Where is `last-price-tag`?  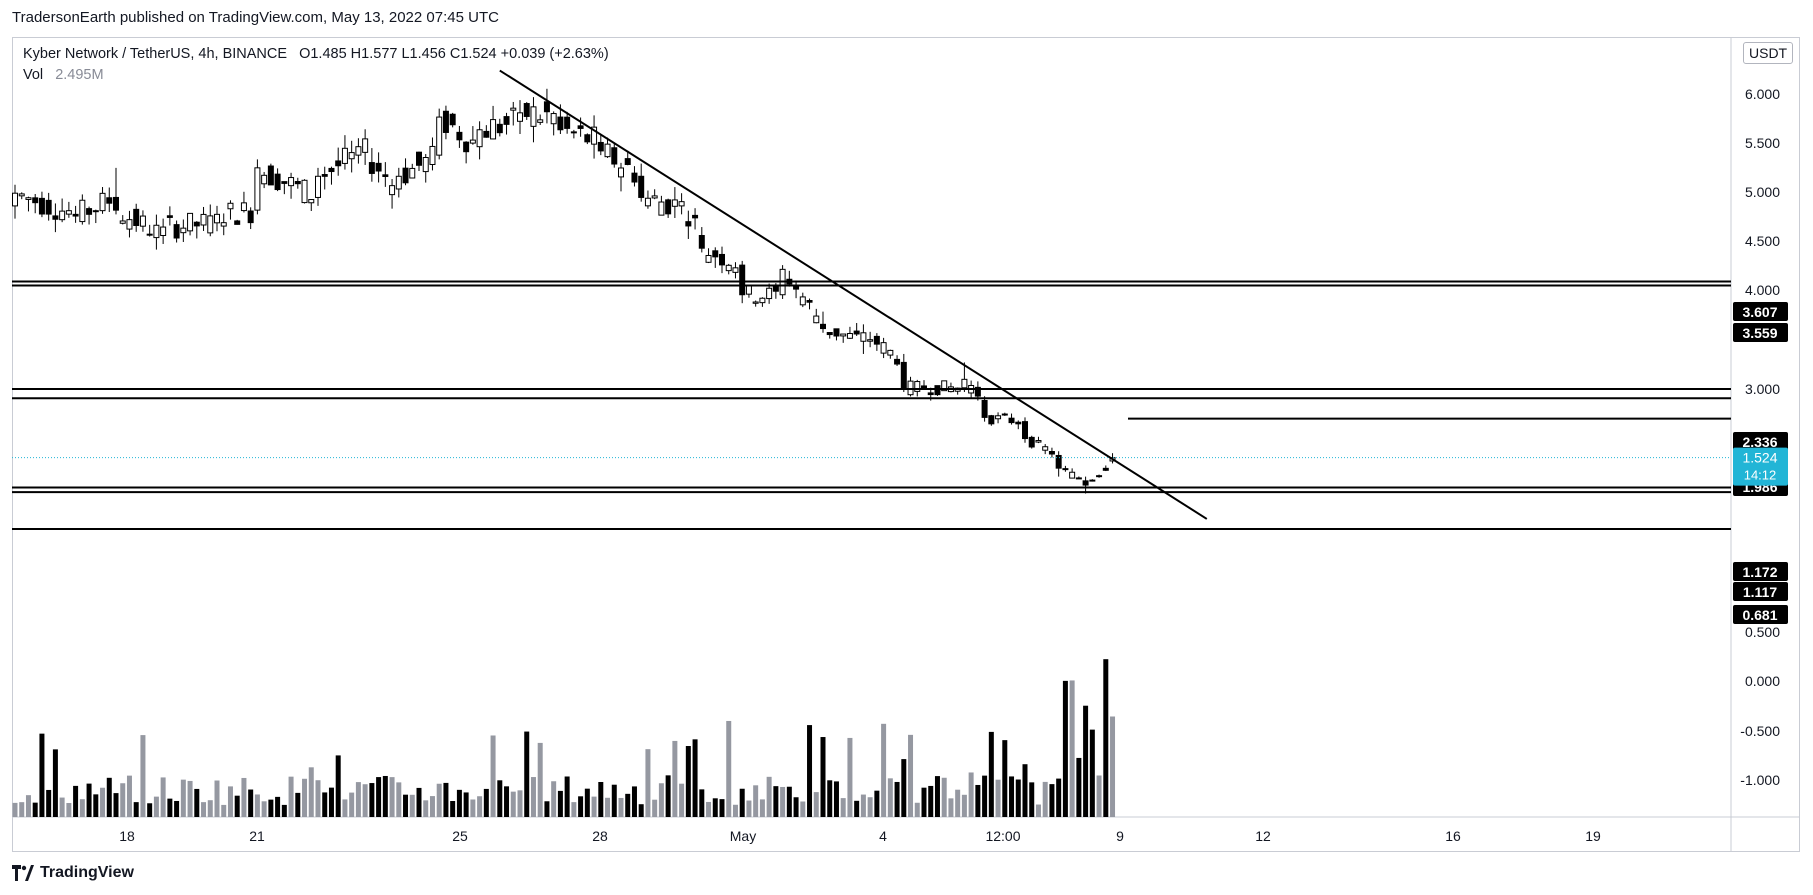
last-price-tag is located at coordinates (1760, 466).